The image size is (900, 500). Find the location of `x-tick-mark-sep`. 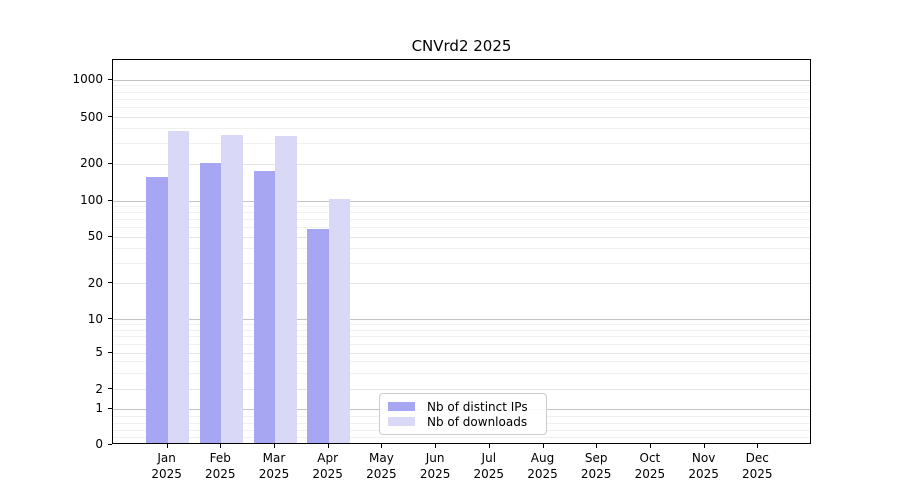

x-tick-mark-sep is located at coordinates (597, 446).